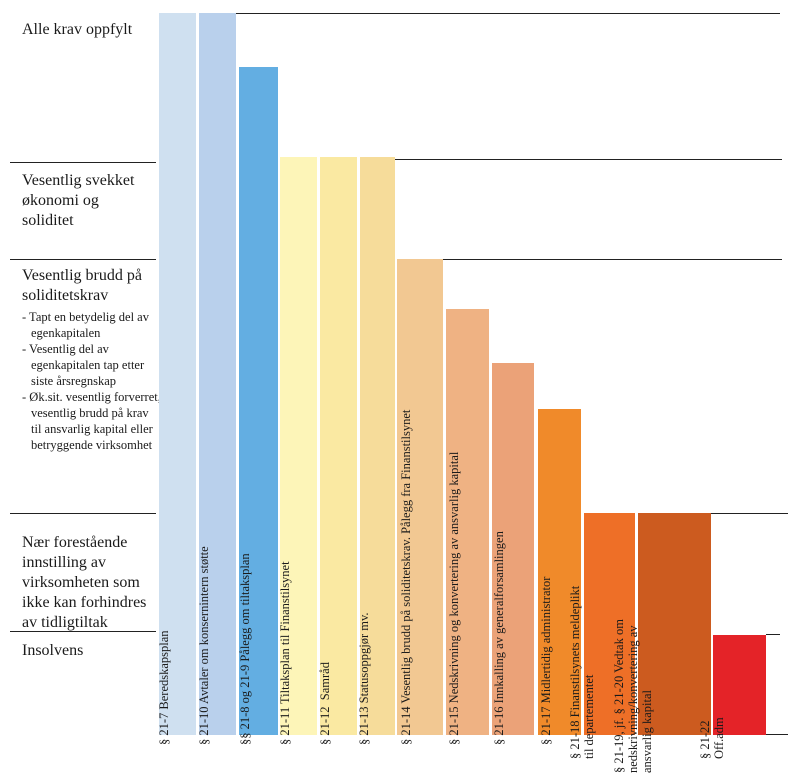 Image resolution: width=800 pixels, height=773 pixels. What do you see at coordinates (297, 451) in the screenshot?
I see `bar-21-11: § 21-11 Tiltaksplan til Finanstilsynet` at bounding box center [297, 451].